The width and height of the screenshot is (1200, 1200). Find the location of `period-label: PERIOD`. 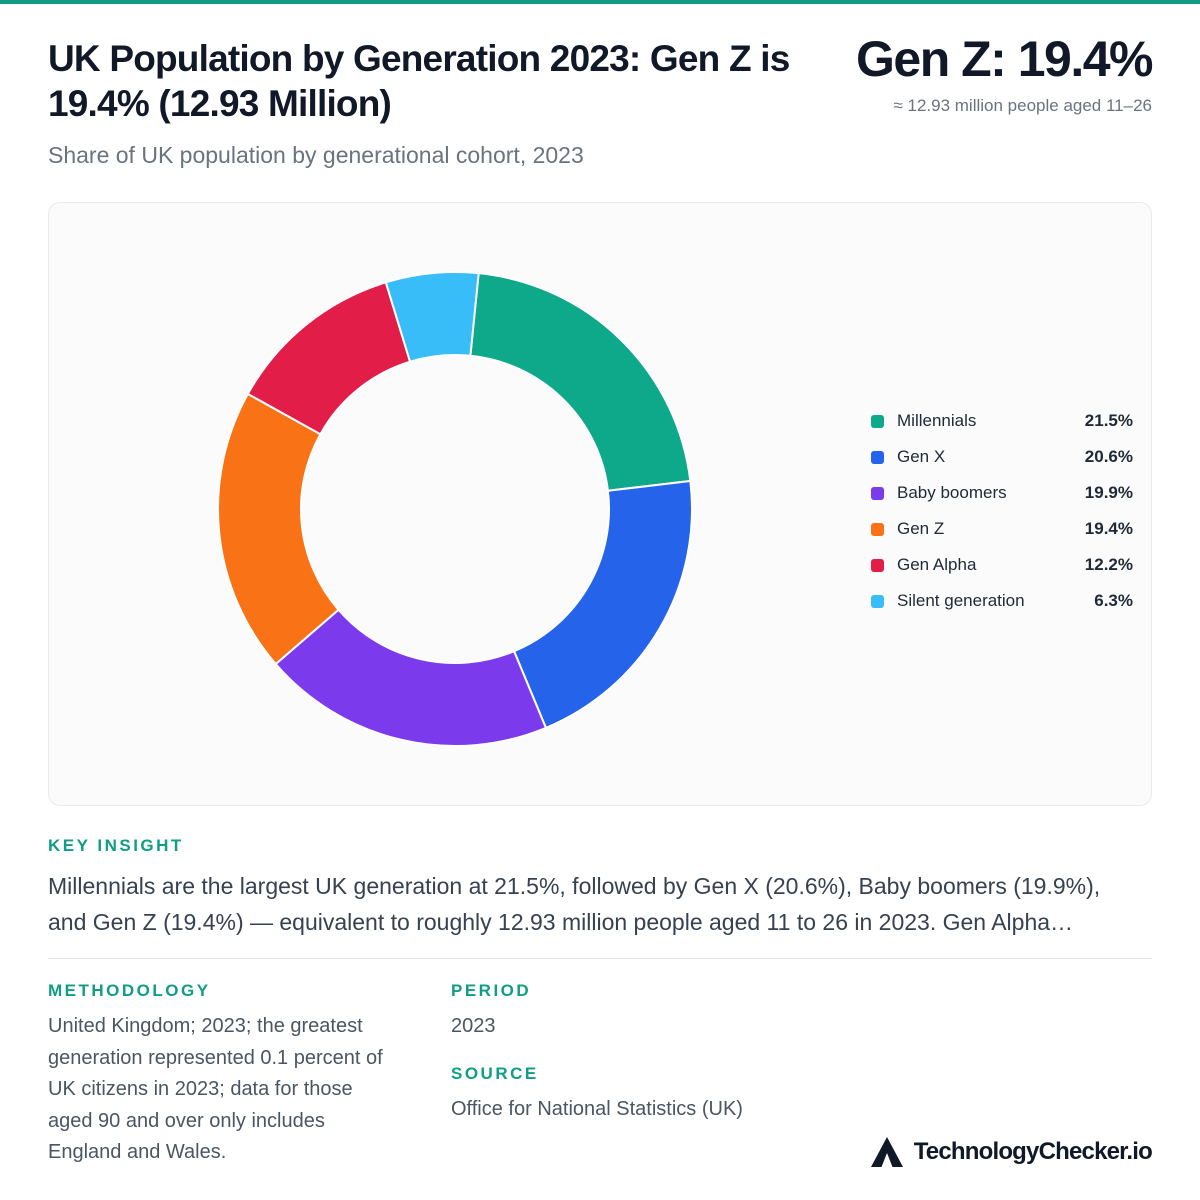

period-label: PERIOD is located at coordinates (491, 990).